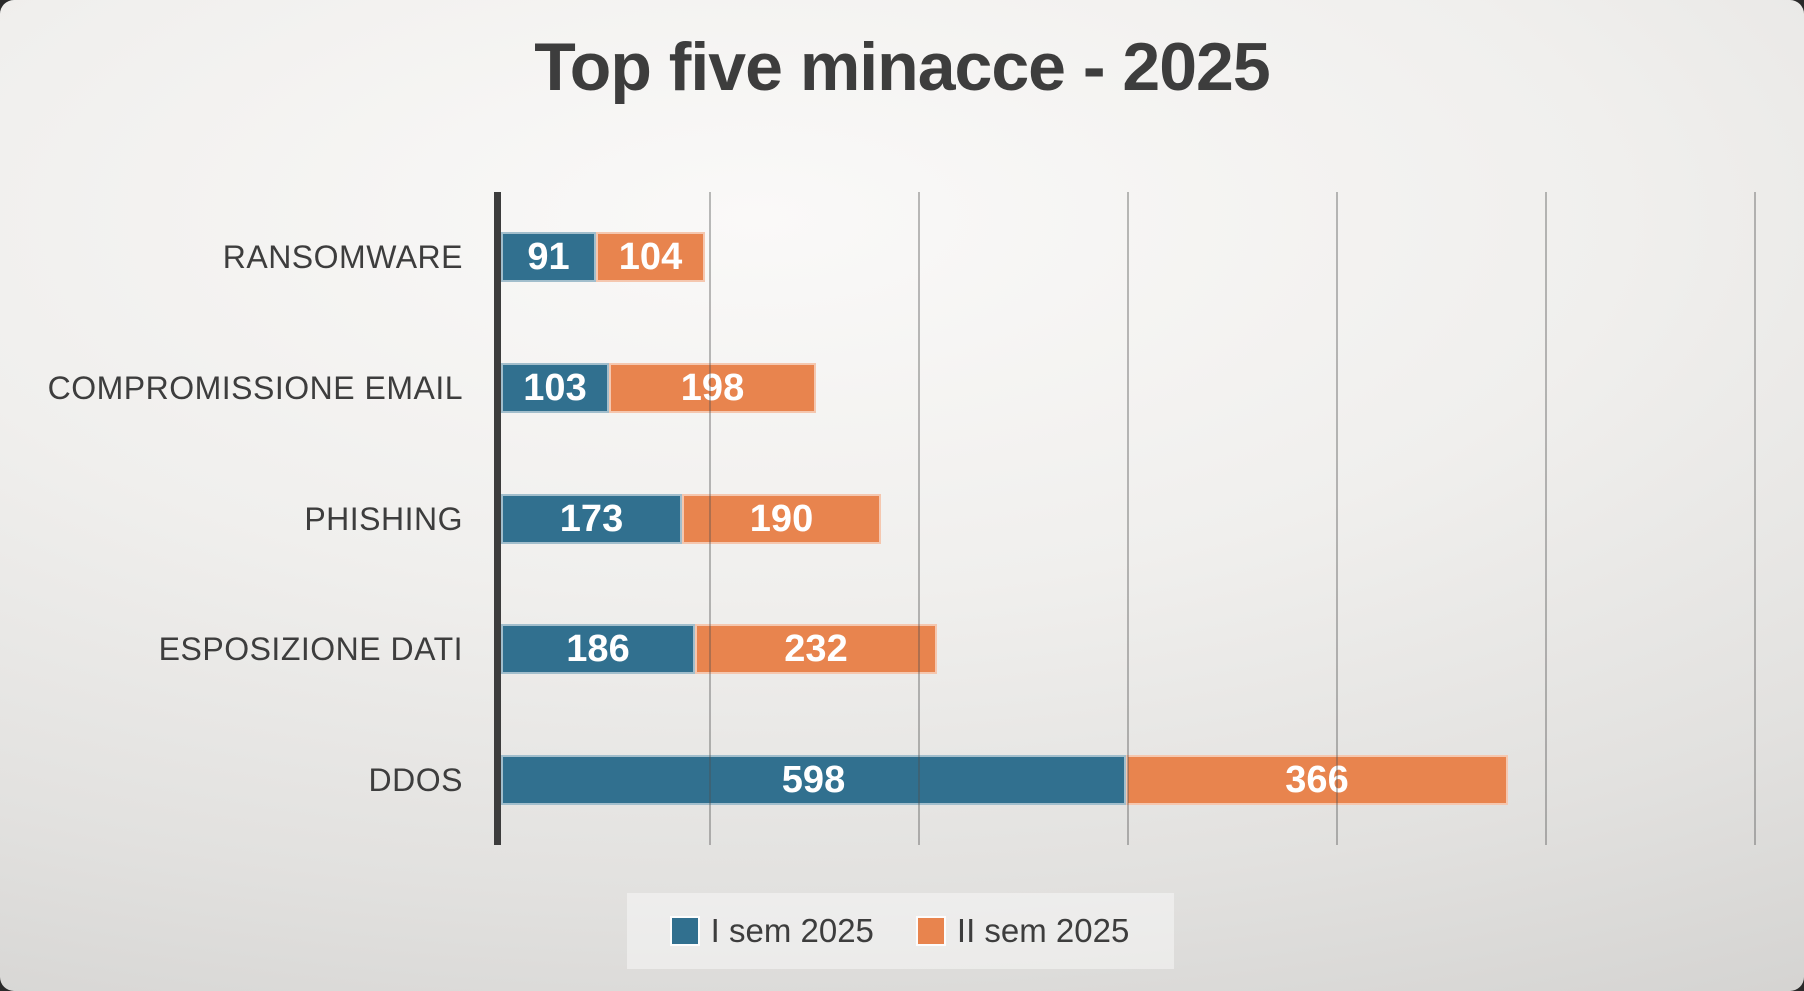 The width and height of the screenshot is (1804, 991). I want to click on bar-segment-series2: 104, so click(650, 257).